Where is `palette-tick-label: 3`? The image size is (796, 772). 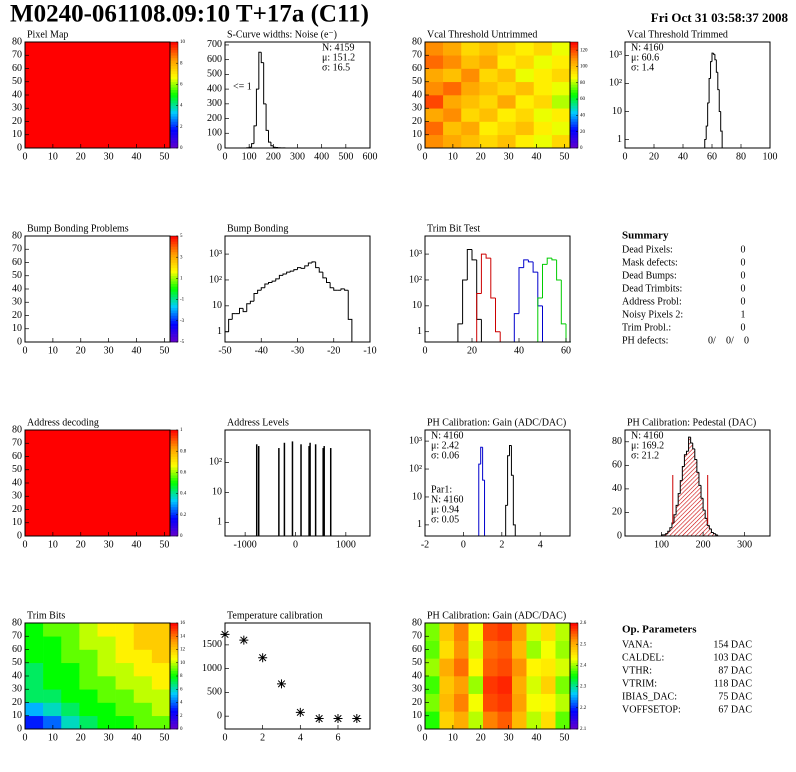 palette-tick-label: 3 is located at coordinates (181, 257).